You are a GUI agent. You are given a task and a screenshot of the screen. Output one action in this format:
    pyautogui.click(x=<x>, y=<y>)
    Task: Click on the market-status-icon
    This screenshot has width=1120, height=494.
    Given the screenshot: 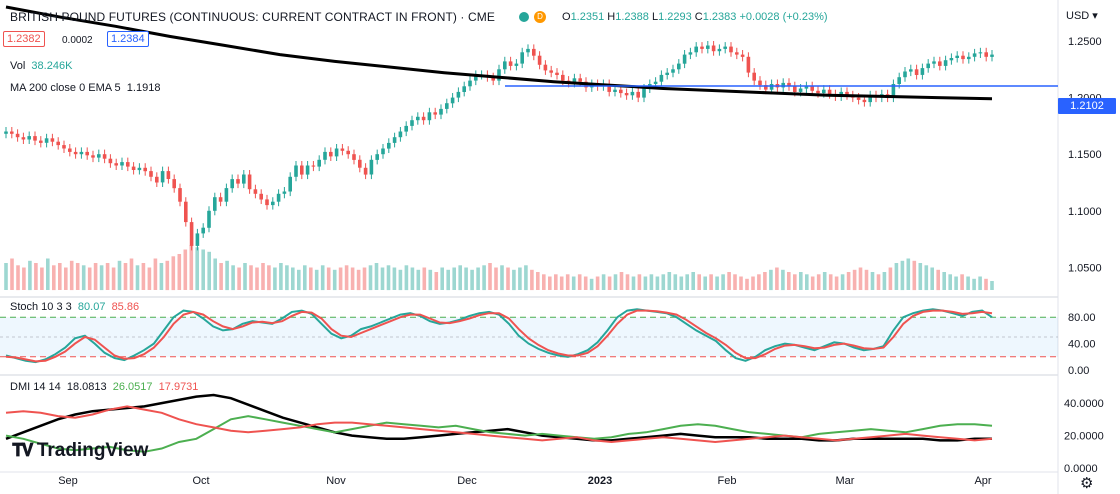 What is the action you would take?
    pyautogui.click(x=524, y=17)
    